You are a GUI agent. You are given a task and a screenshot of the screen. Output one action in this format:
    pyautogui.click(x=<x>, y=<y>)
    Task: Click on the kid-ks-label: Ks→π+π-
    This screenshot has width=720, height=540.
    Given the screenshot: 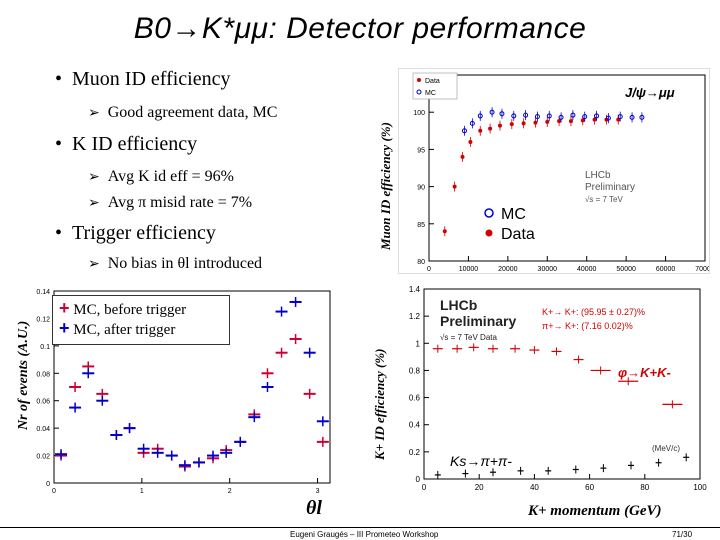 What is the action you would take?
    pyautogui.click(x=481, y=461)
    